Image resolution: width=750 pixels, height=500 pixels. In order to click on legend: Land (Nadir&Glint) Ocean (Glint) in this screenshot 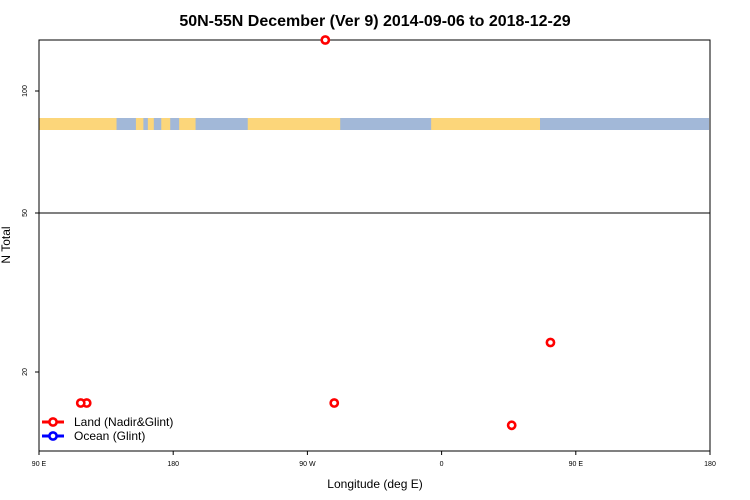, I will do `click(107, 429)`.